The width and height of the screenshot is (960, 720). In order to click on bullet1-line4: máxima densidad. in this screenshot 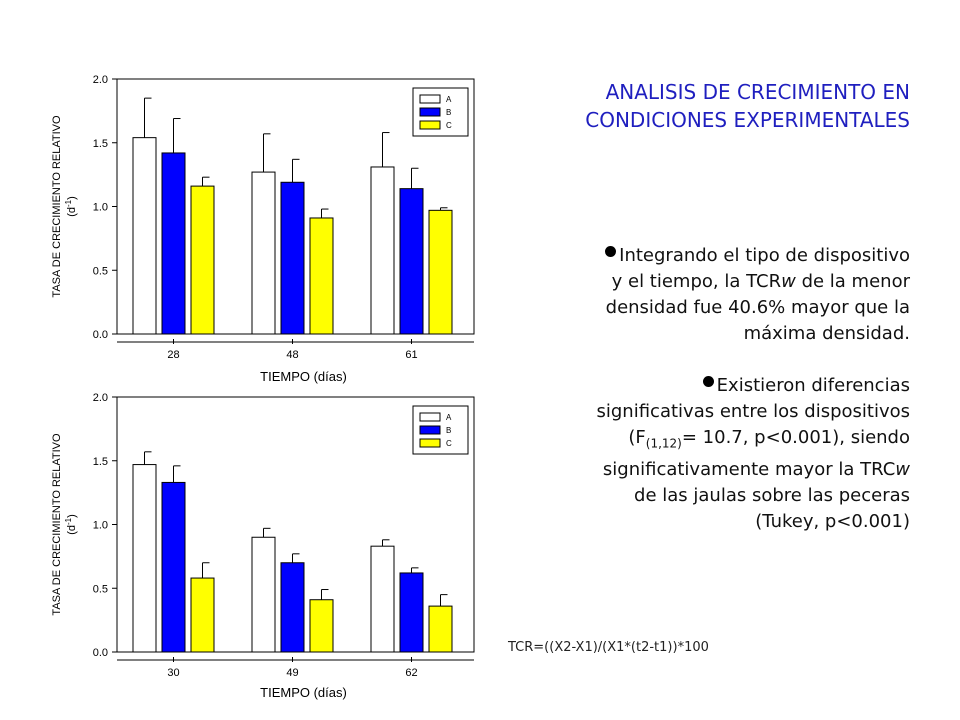, I will do `click(826, 333)`.